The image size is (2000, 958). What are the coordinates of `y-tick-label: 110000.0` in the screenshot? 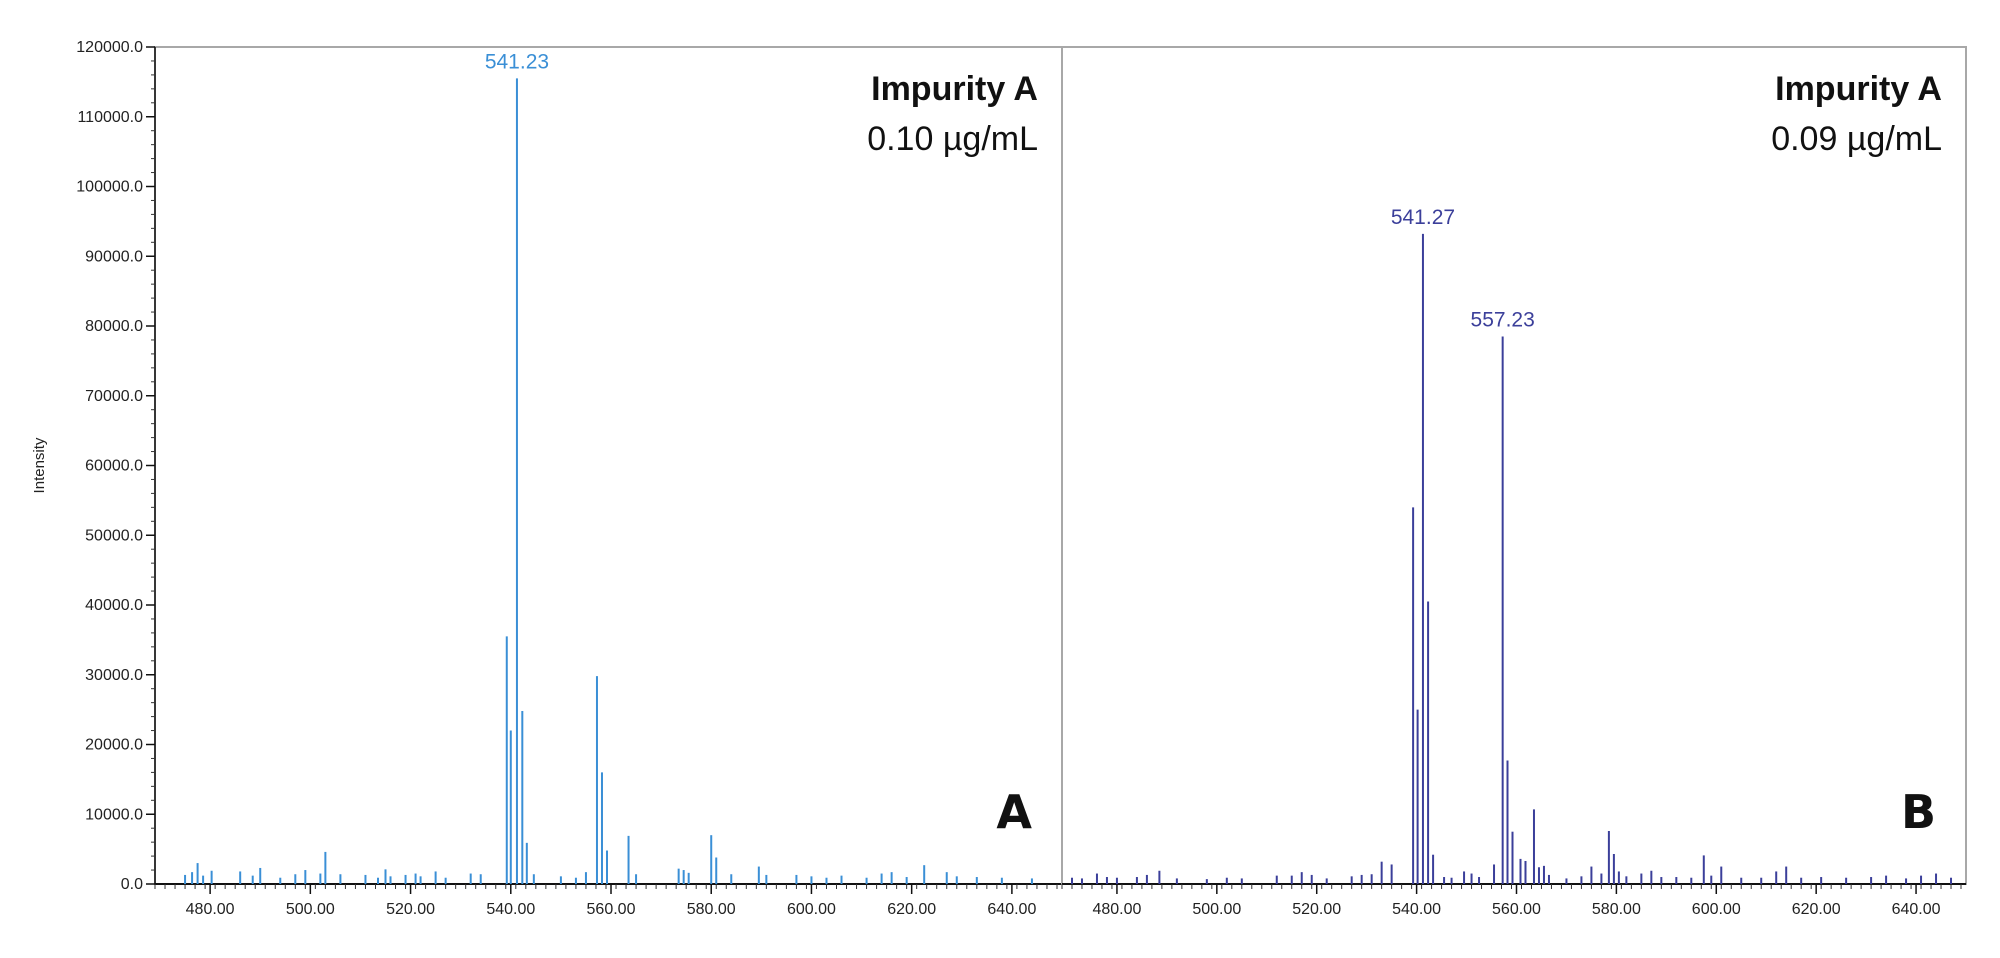 It's located at (110, 117).